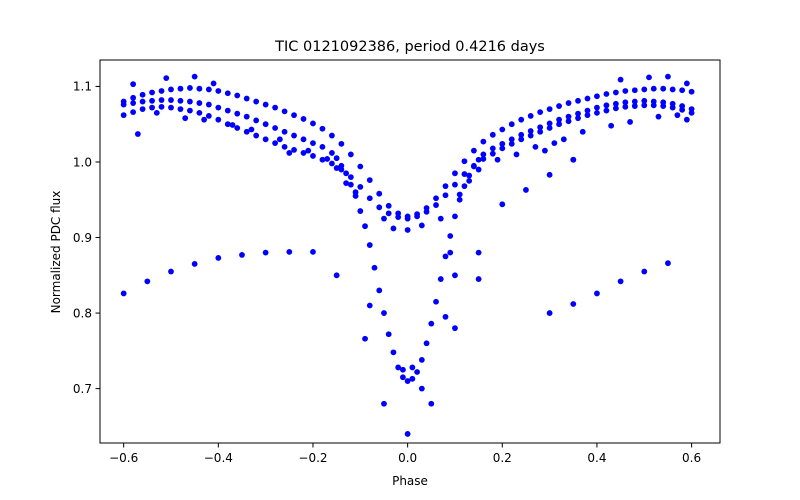 The image size is (800, 500). What do you see at coordinates (86, 238) in the screenshot?
I see `y-axis: 0.7 0.8 0.9 1.0 1.1` at bounding box center [86, 238].